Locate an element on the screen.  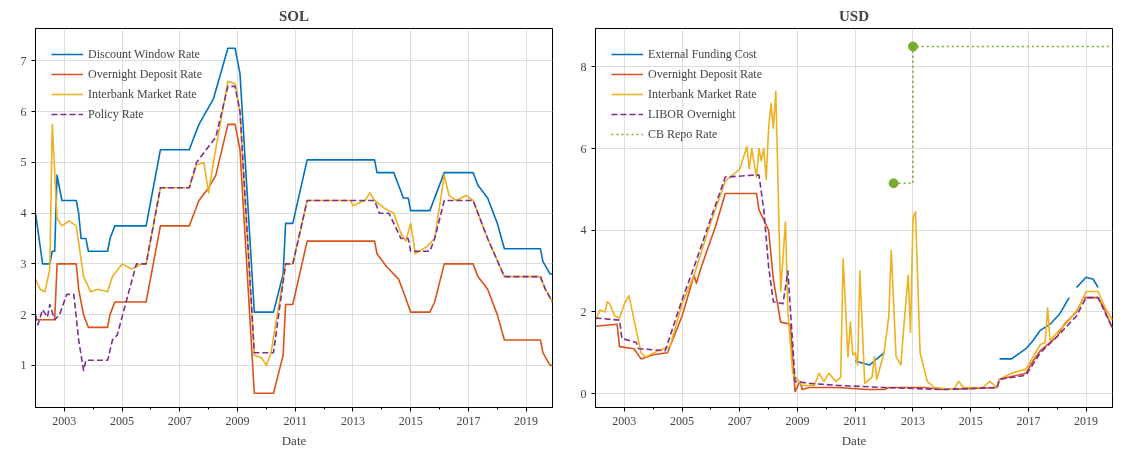
chart-title: SOL is located at coordinates (294, 15).